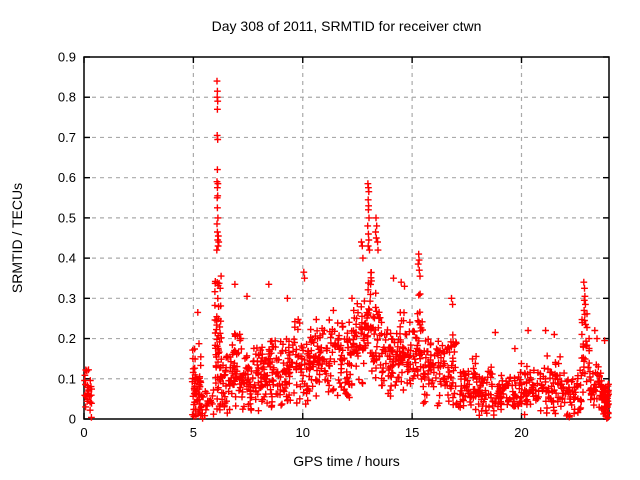 This screenshot has height=480, width=640. I want to click on x-tick-label: 20, so click(521, 432).